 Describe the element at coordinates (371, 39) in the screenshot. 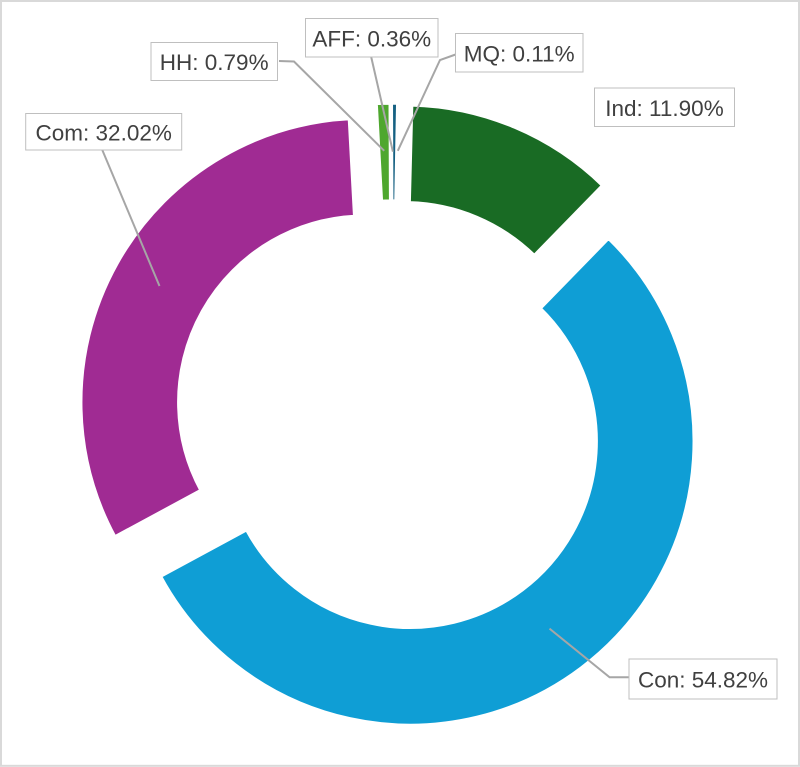

I see `svg-text: AFF: 0.36%` at that location.